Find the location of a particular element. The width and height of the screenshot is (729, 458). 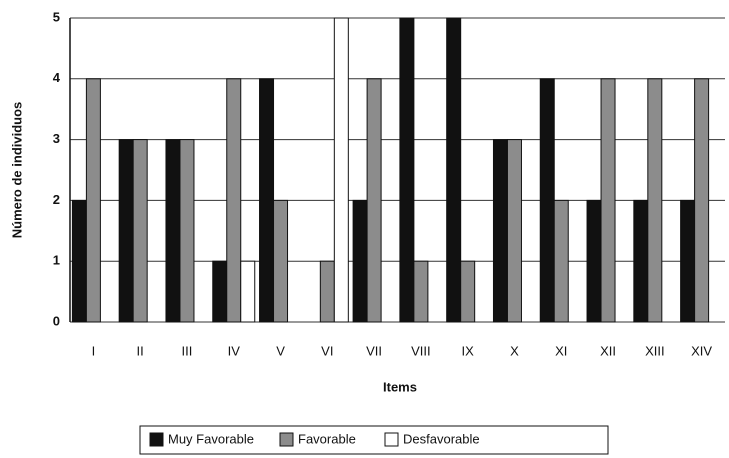

x-tick-label: V is located at coordinates (280, 350).